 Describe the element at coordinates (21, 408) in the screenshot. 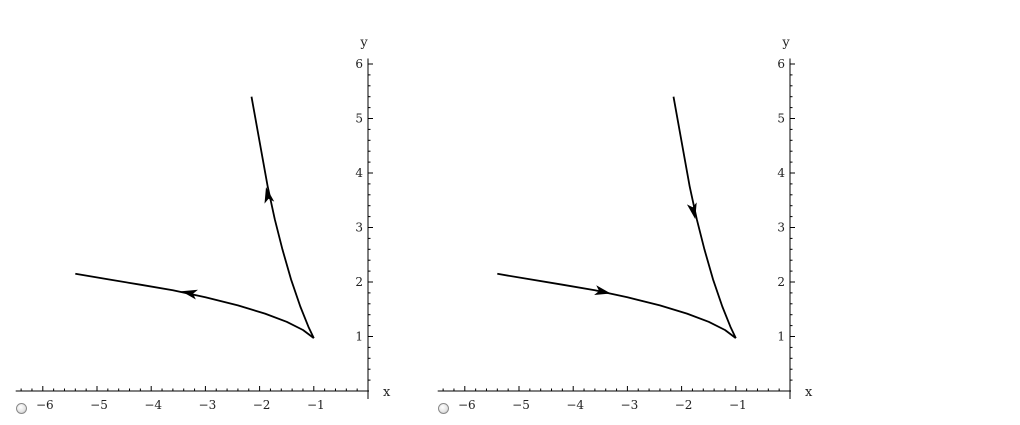

I see `option-1-radio` at that location.